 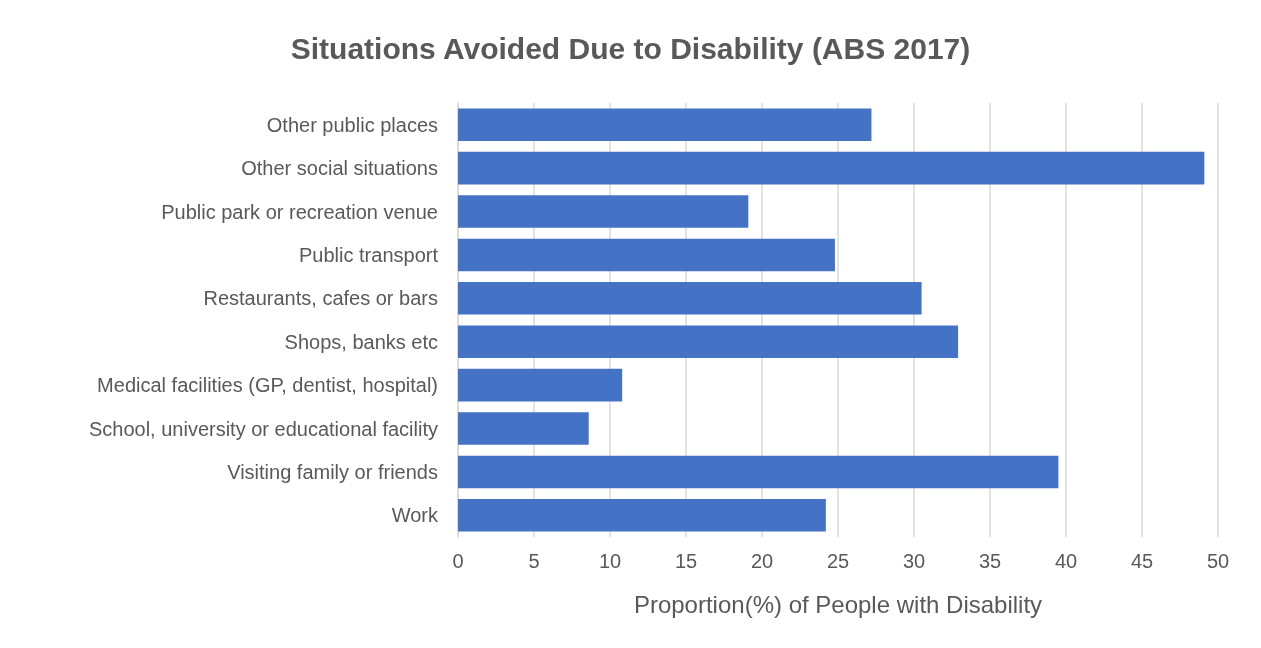 I want to click on y-tick-label: Public park or recreation venue, so click(x=299, y=211).